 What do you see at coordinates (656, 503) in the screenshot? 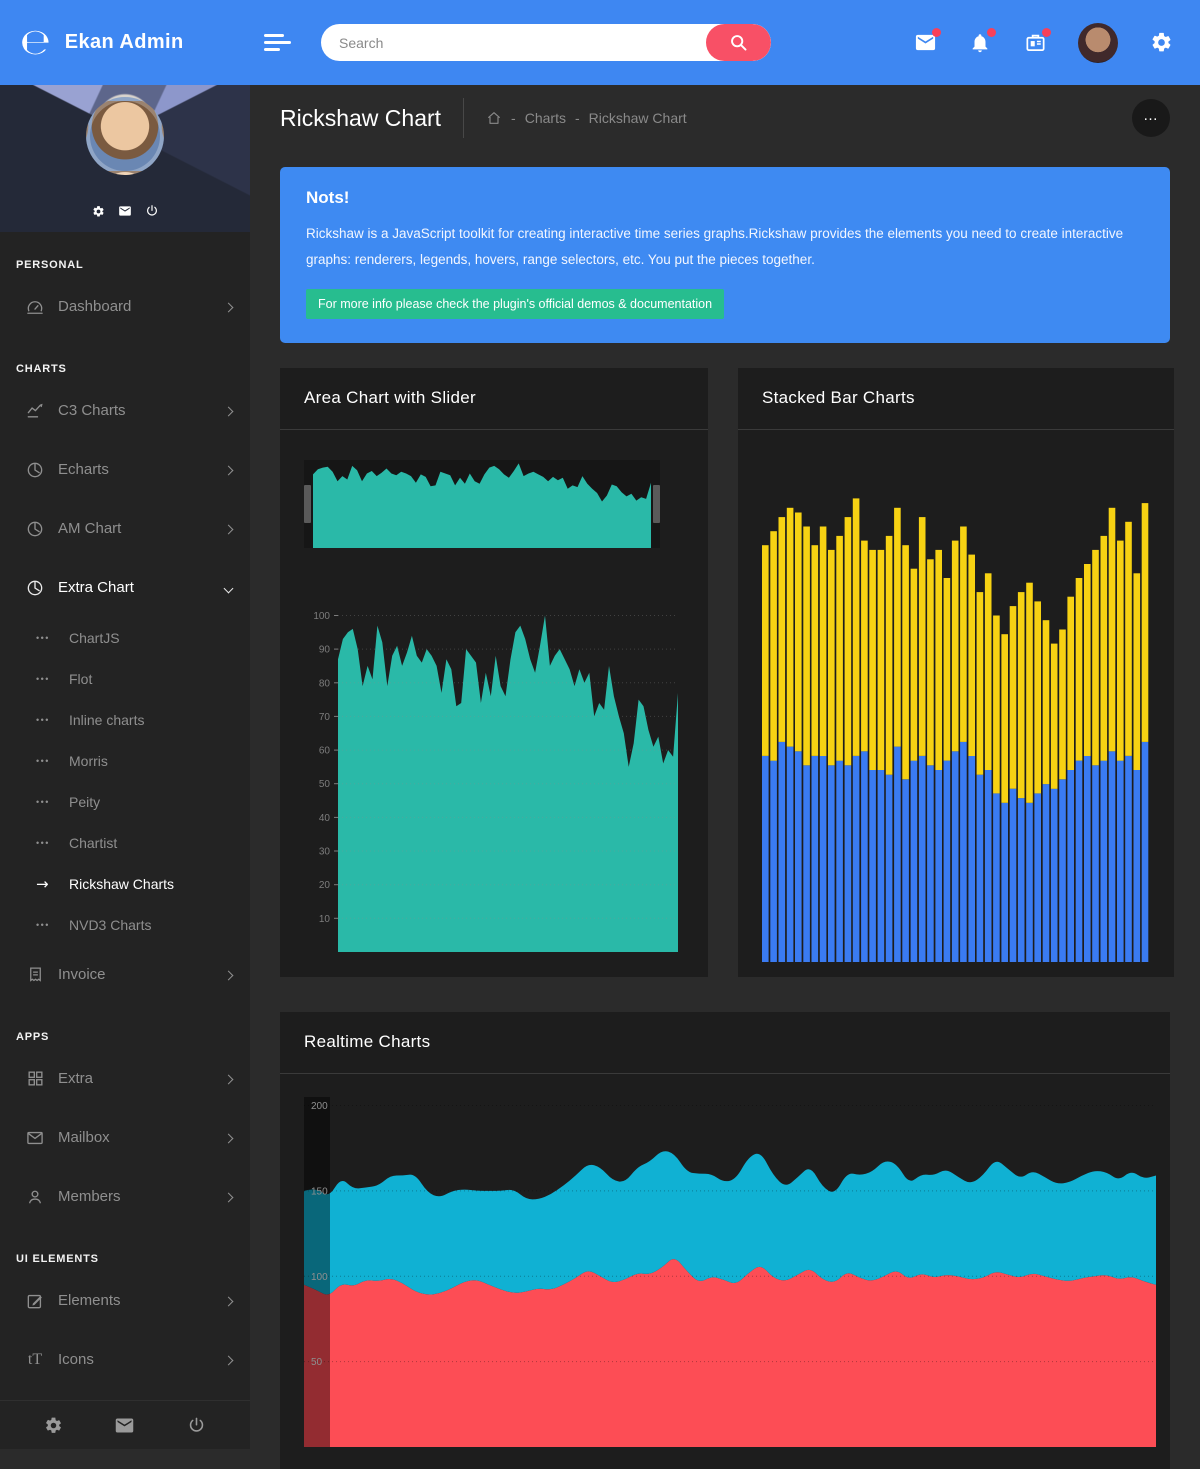
I see `slider-handle-right` at bounding box center [656, 503].